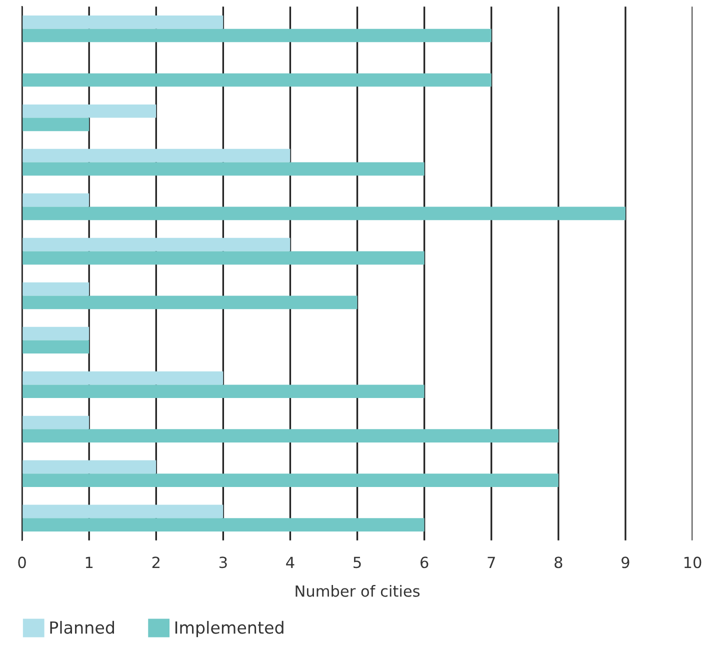 The image size is (711, 659). Describe the element at coordinates (290, 562) in the screenshot. I see `x-tick-label: 4` at that location.